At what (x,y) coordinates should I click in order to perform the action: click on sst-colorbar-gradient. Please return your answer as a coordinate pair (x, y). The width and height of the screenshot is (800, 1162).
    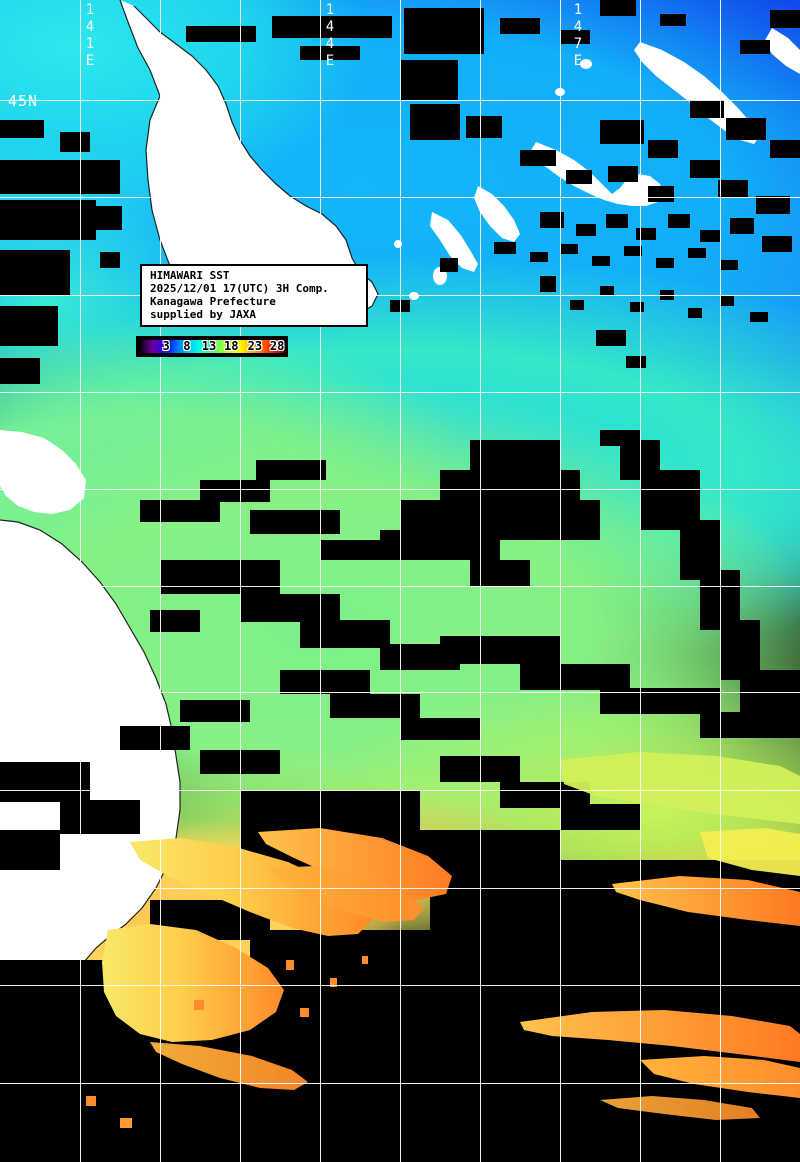
    Looking at the image, I should click on (212, 346).